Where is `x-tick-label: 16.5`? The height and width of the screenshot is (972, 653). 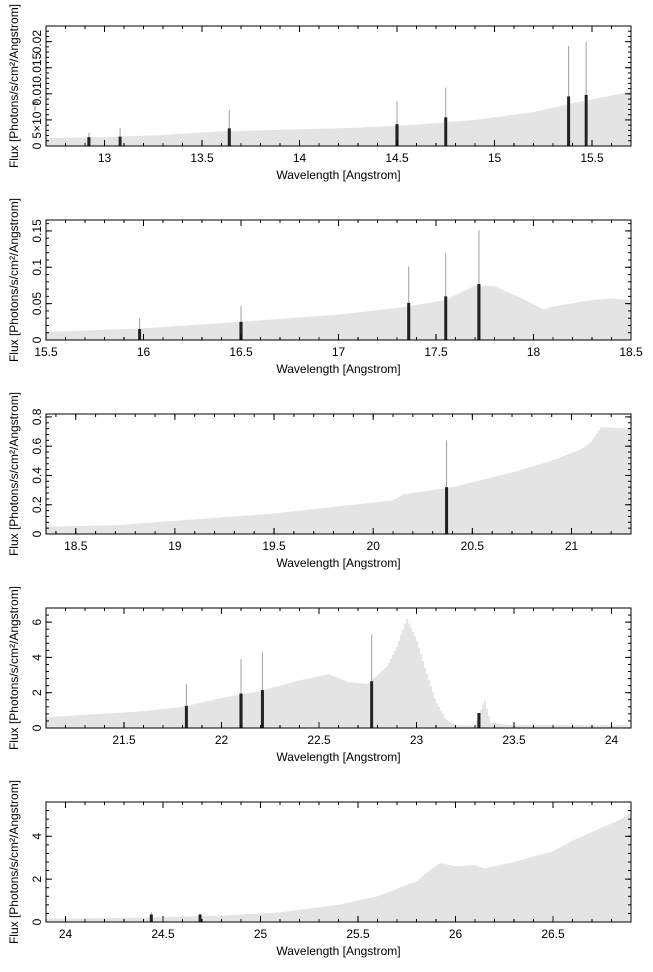
x-tick-label: 16.5 is located at coordinates (241, 352).